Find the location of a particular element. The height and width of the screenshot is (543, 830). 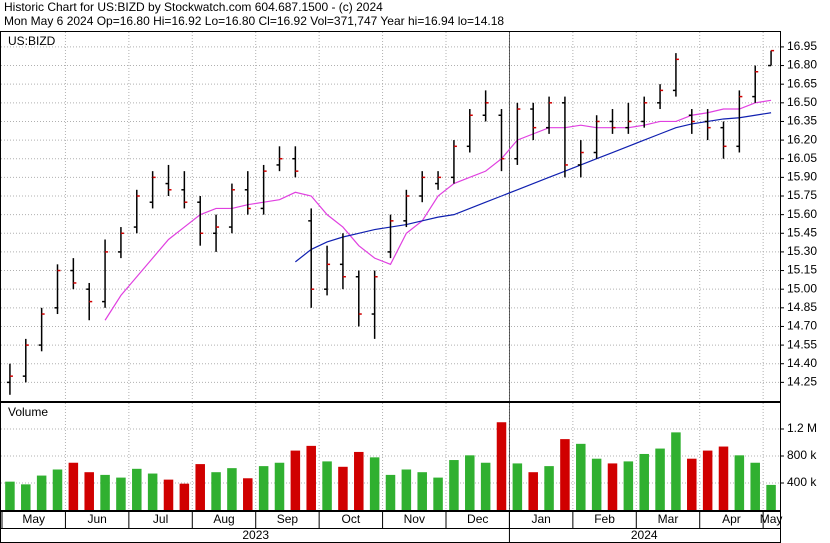

x-tick-label: Sep is located at coordinates (288, 519).